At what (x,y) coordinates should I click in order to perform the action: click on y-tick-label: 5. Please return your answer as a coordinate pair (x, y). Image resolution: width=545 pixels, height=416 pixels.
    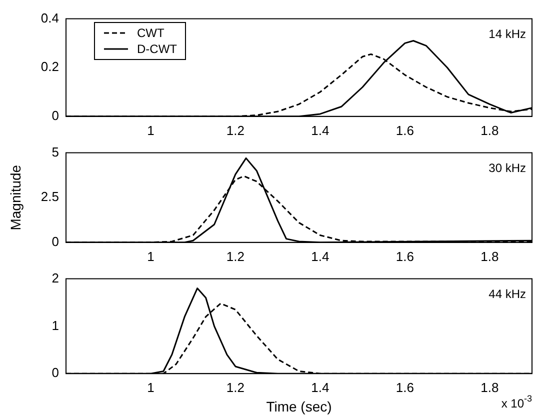
    Looking at the image, I should click on (55, 152).